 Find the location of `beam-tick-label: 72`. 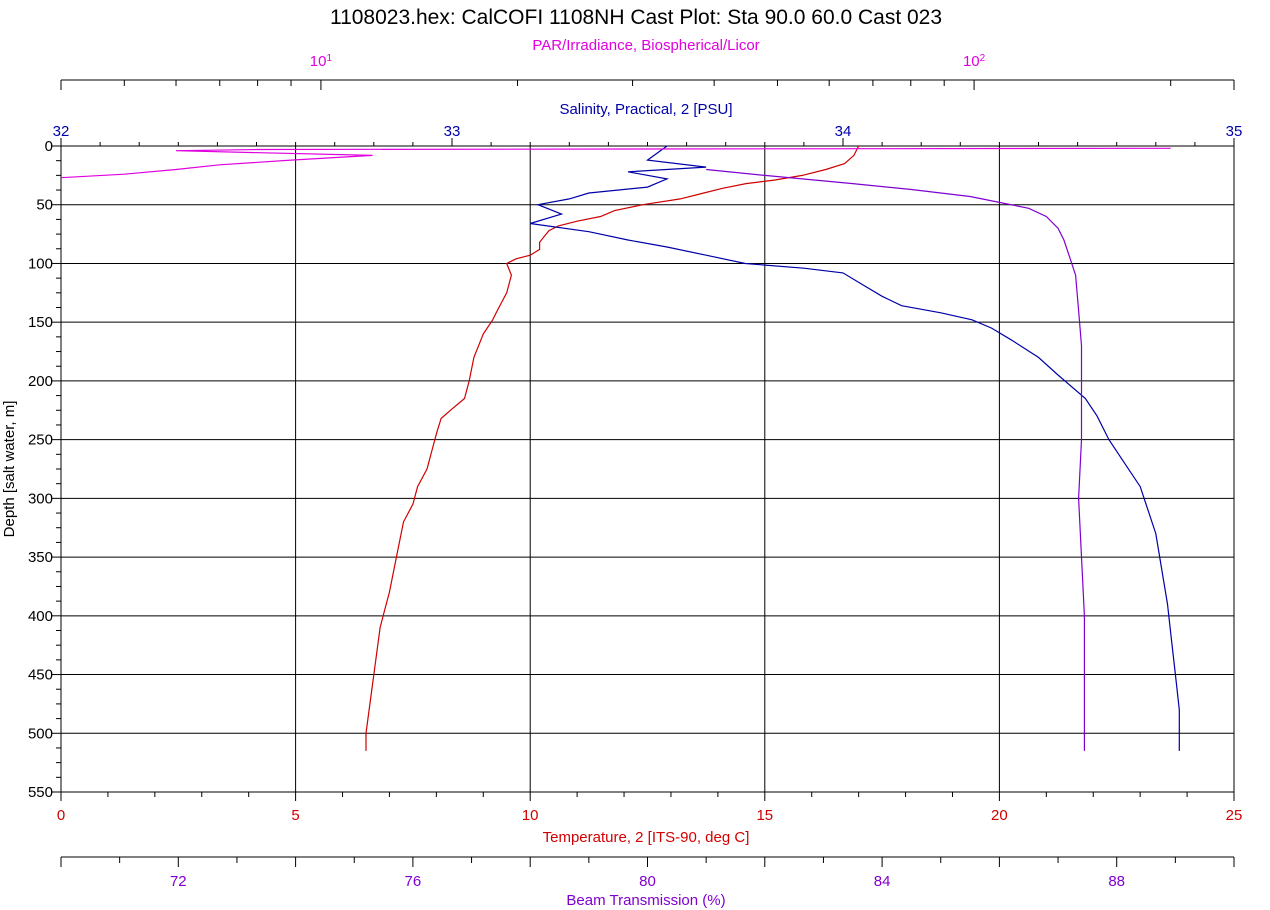

beam-tick-label: 72 is located at coordinates (178, 881).